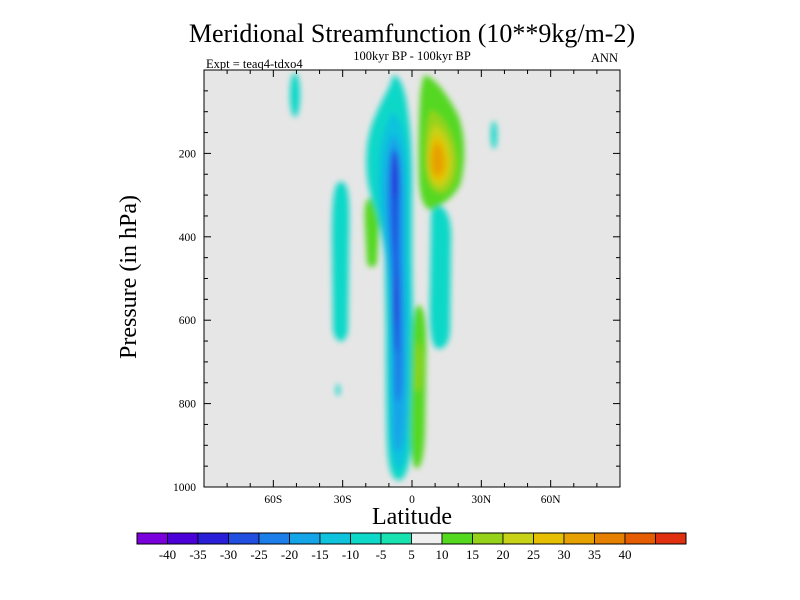 Image resolution: width=800 pixels, height=600 pixels. What do you see at coordinates (412, 500) in the screenshot?
I see `x-tick-label: 0` at bounding box center [412, 500].